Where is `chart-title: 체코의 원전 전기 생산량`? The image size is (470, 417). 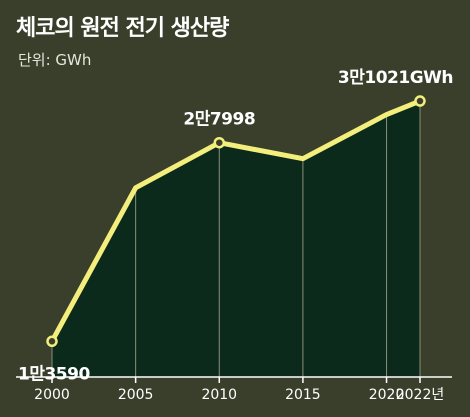
chart-title: 체코의 원전 전기 생산량 is located at coordinates (122, 28).